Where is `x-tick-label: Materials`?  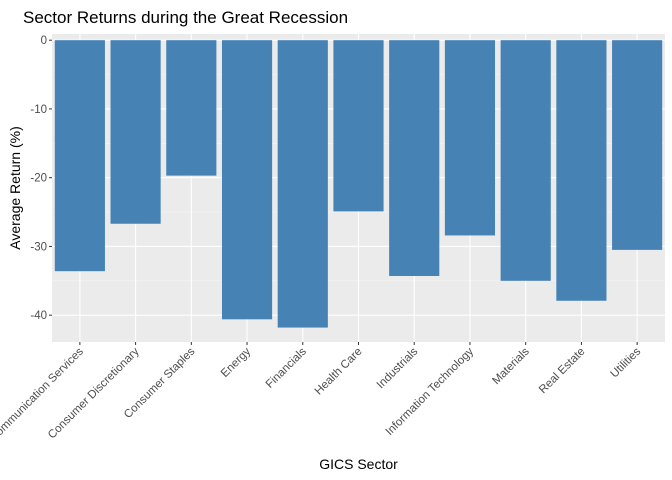 x-tick-label: Materials is located at coordinates (511, 366).